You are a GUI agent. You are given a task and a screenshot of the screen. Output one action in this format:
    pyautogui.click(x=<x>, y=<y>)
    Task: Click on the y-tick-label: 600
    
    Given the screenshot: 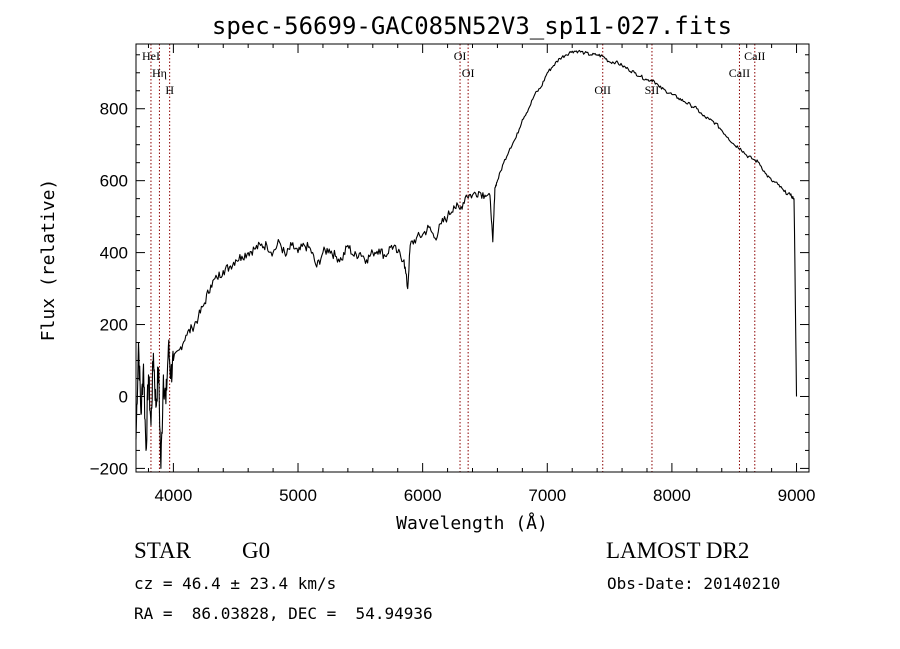 What is the action you would take?
    pyautogui.click(x=114, y=181)
    